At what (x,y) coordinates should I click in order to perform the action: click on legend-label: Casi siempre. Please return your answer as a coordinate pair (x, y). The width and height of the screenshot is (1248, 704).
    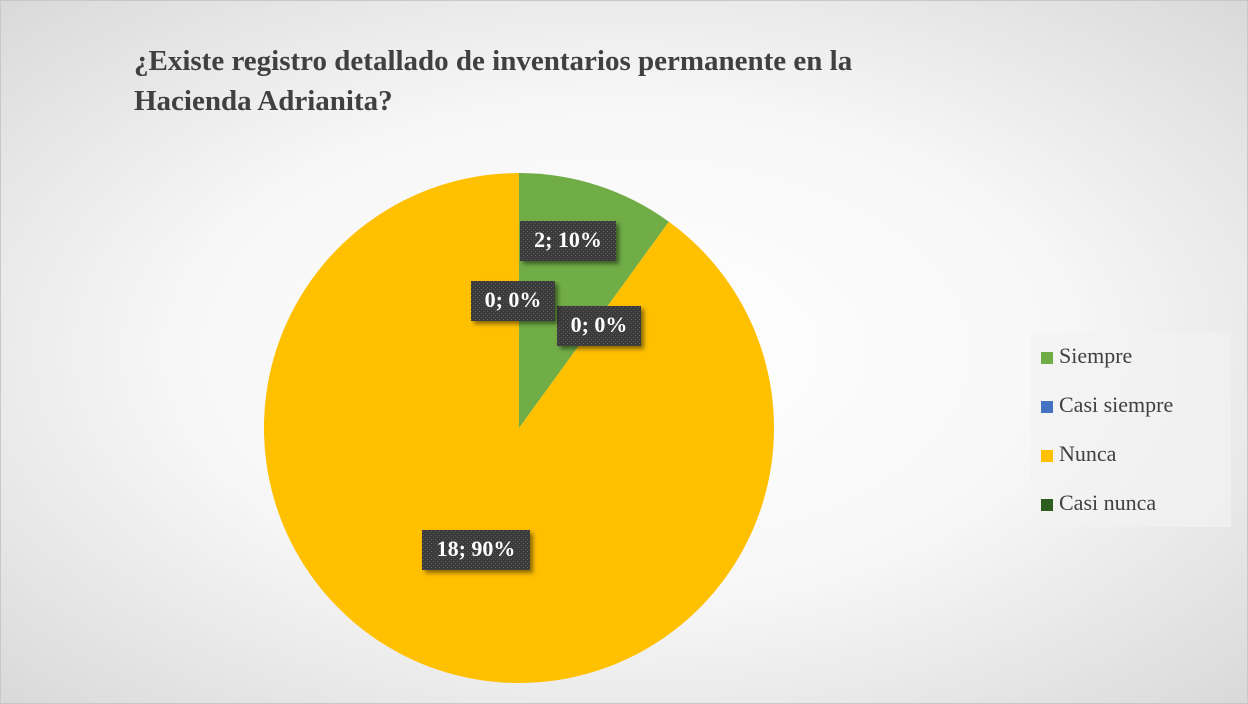
    Looking at the image, I should click on (1116, 404).